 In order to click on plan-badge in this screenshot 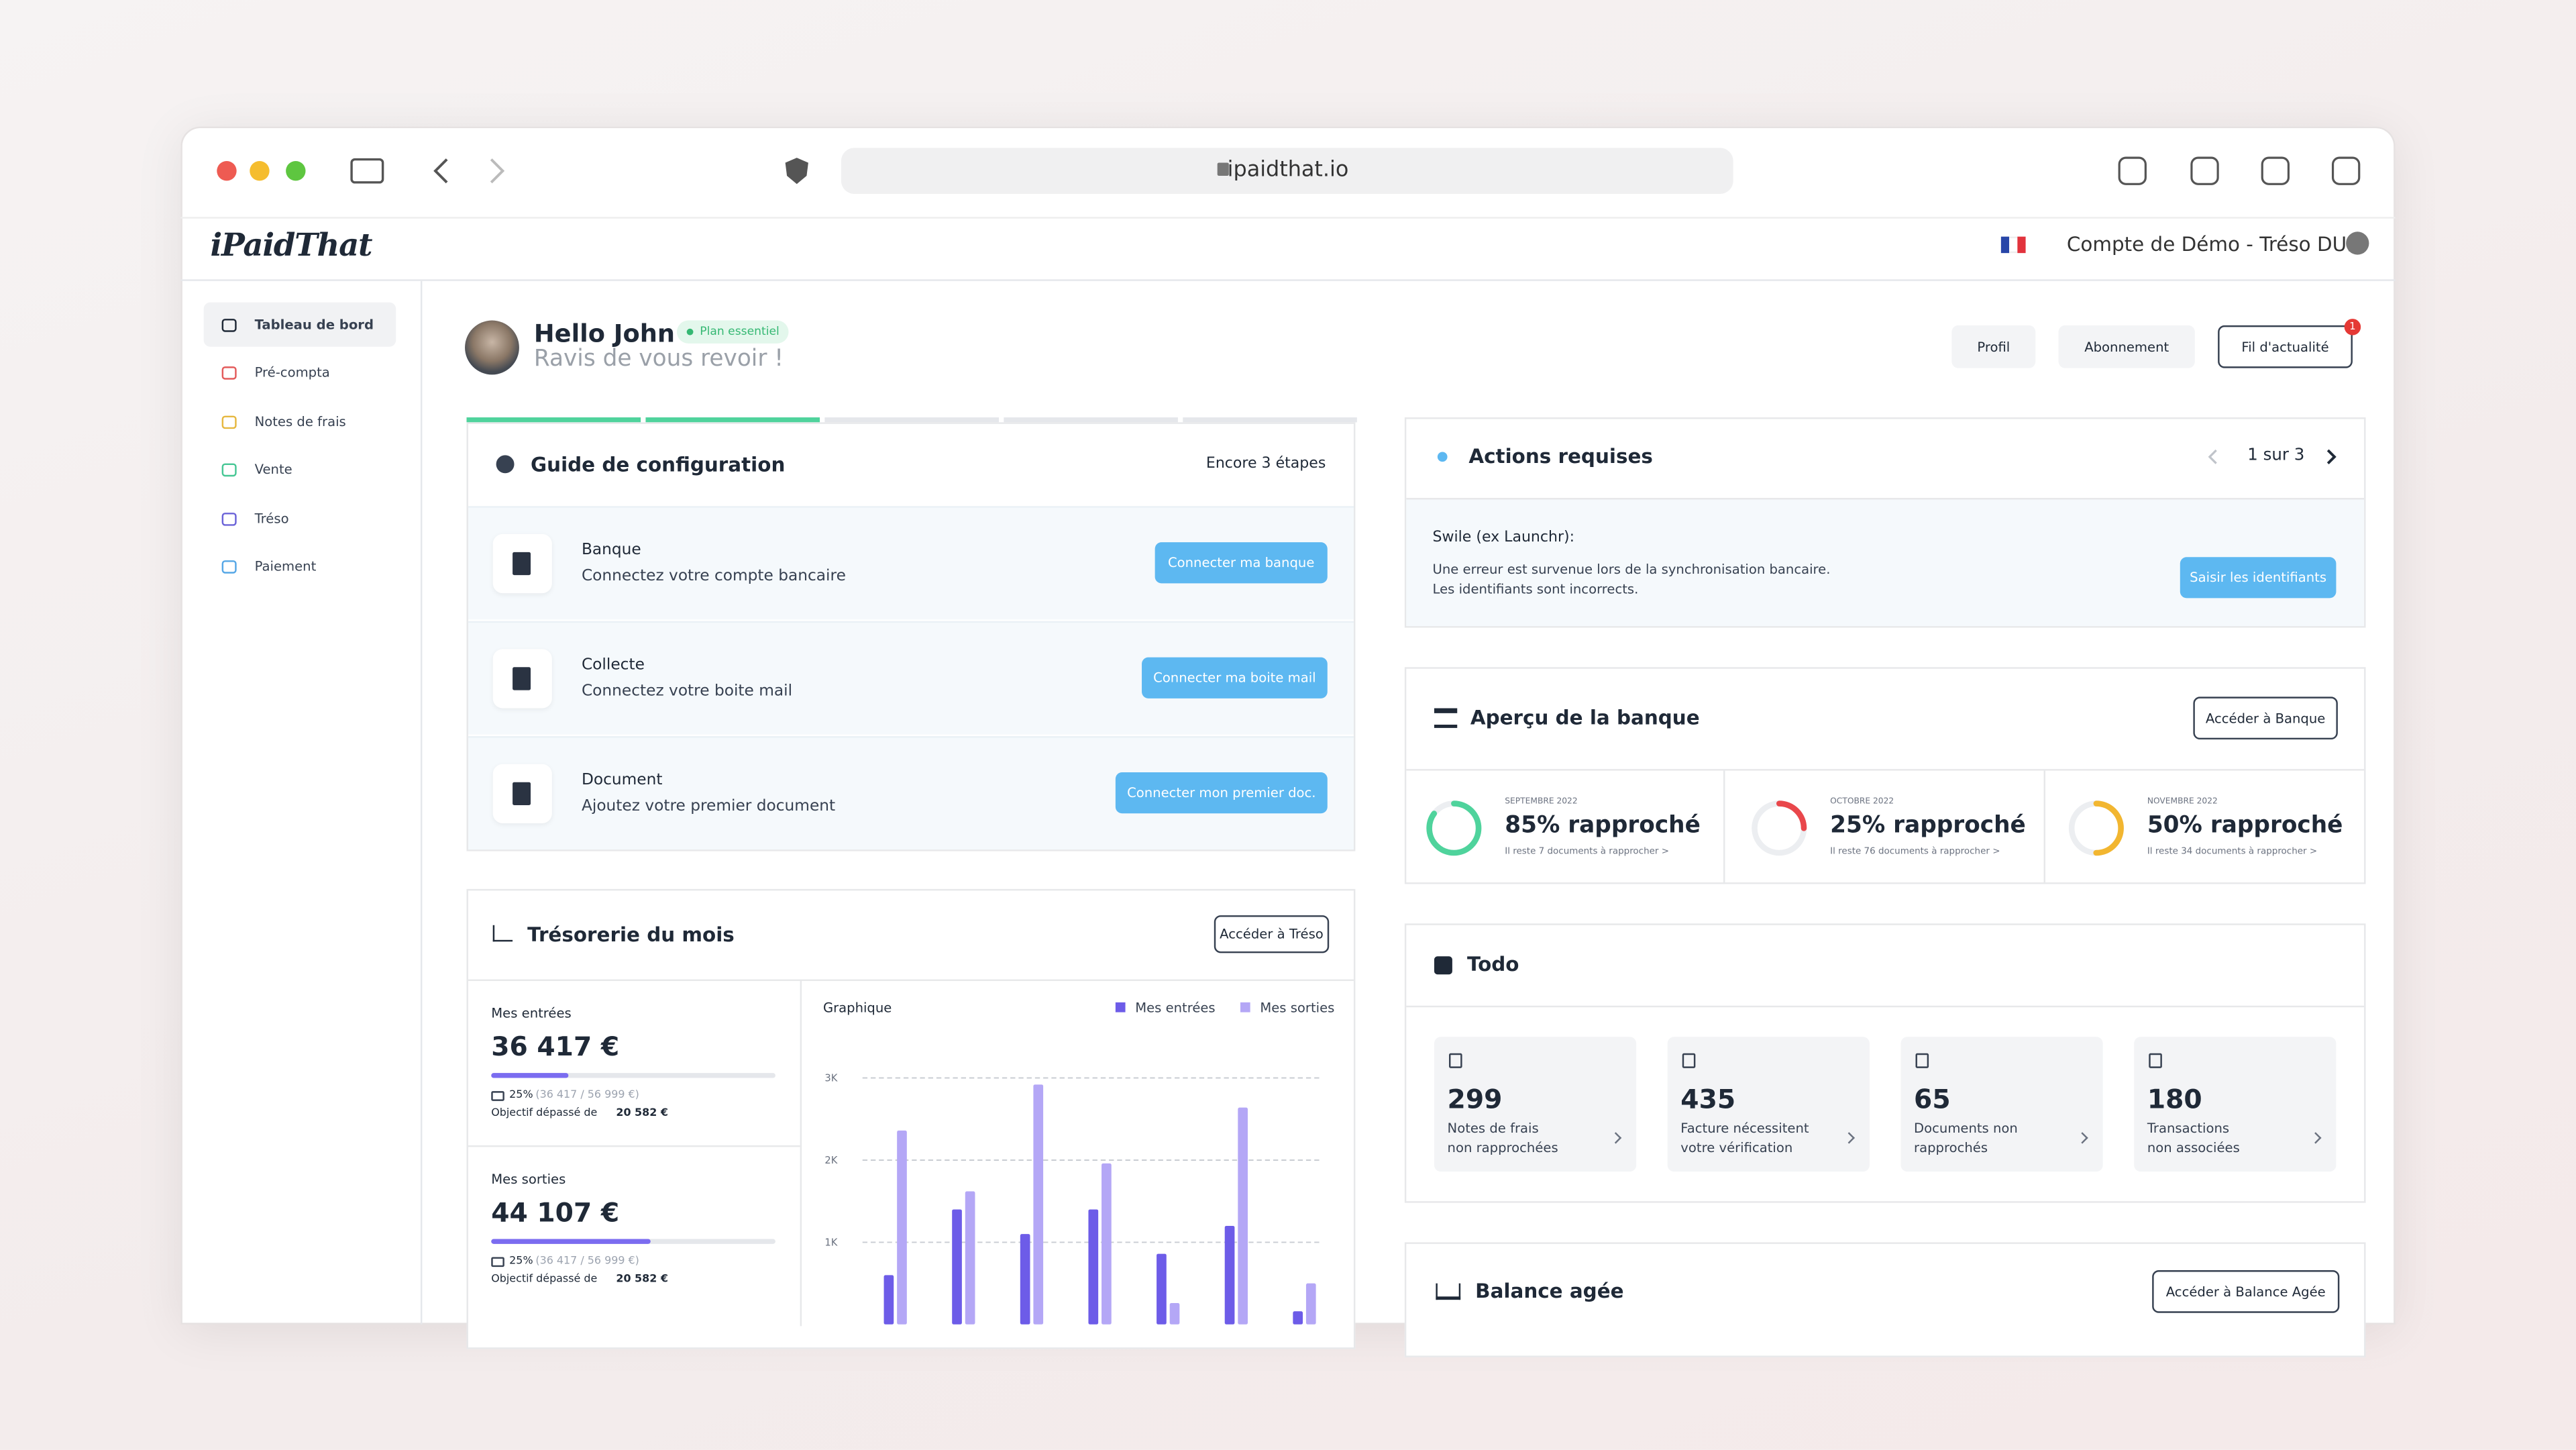, I will do `click(732, 332)`.